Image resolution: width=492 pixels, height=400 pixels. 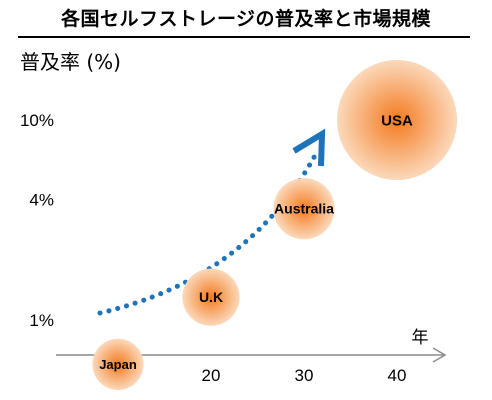 I want to click on x-tick-label: 30, so click(x=304, y=375).